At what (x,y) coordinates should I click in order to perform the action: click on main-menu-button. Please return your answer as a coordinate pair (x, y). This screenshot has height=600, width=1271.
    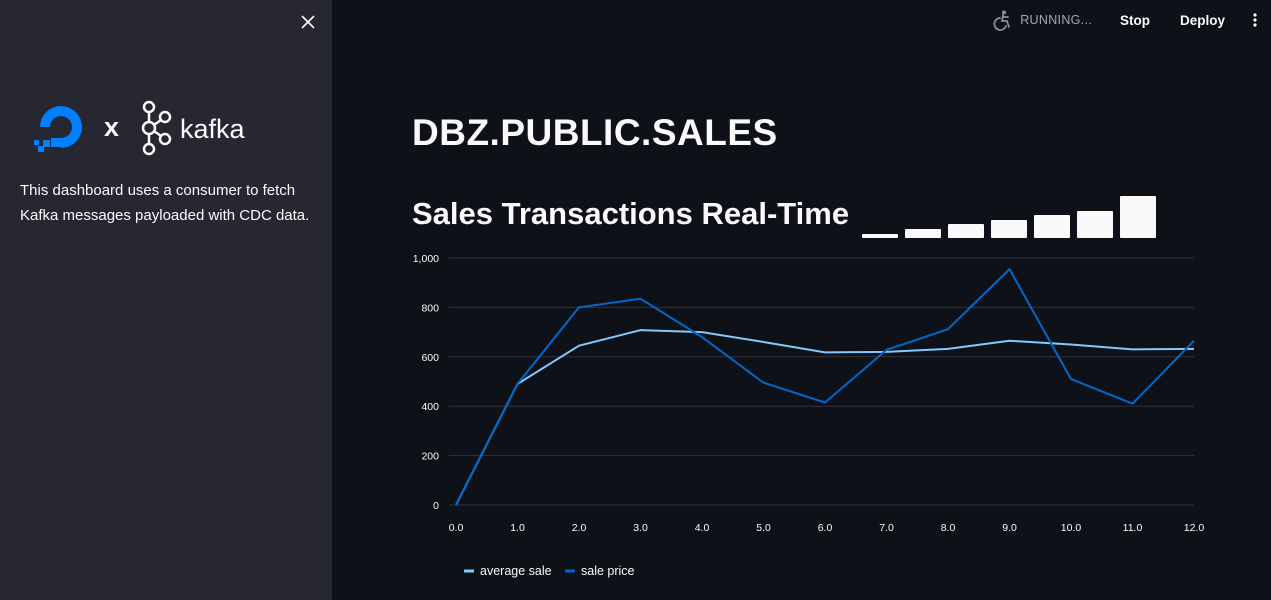
    Looking at the image, I should click on (1255, 20).